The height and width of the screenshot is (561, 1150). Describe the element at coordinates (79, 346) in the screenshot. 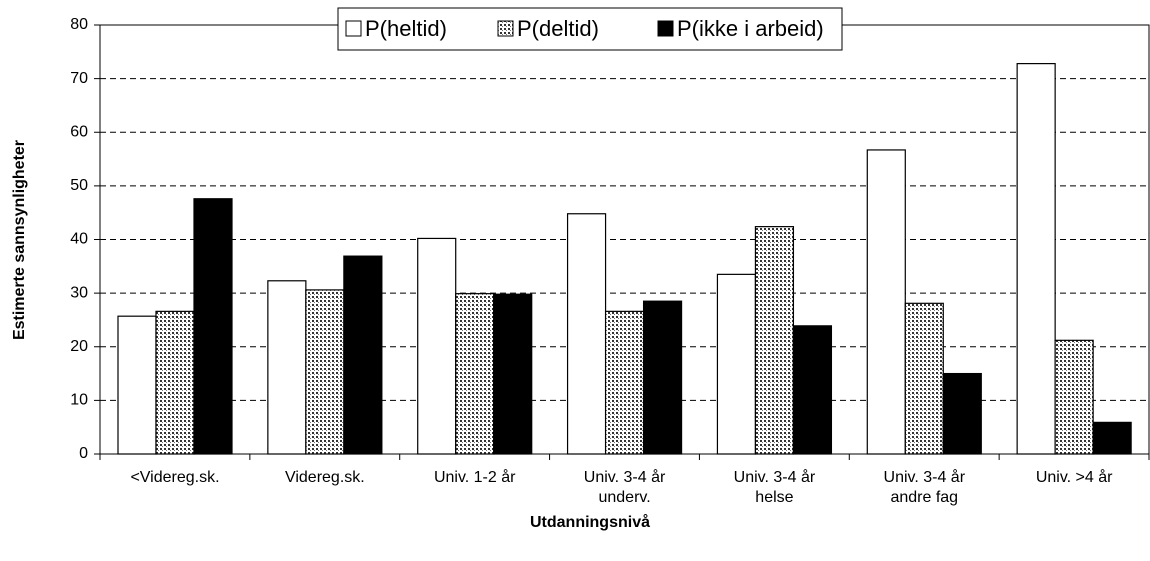

I see `y-tick-label: 20` at that location.